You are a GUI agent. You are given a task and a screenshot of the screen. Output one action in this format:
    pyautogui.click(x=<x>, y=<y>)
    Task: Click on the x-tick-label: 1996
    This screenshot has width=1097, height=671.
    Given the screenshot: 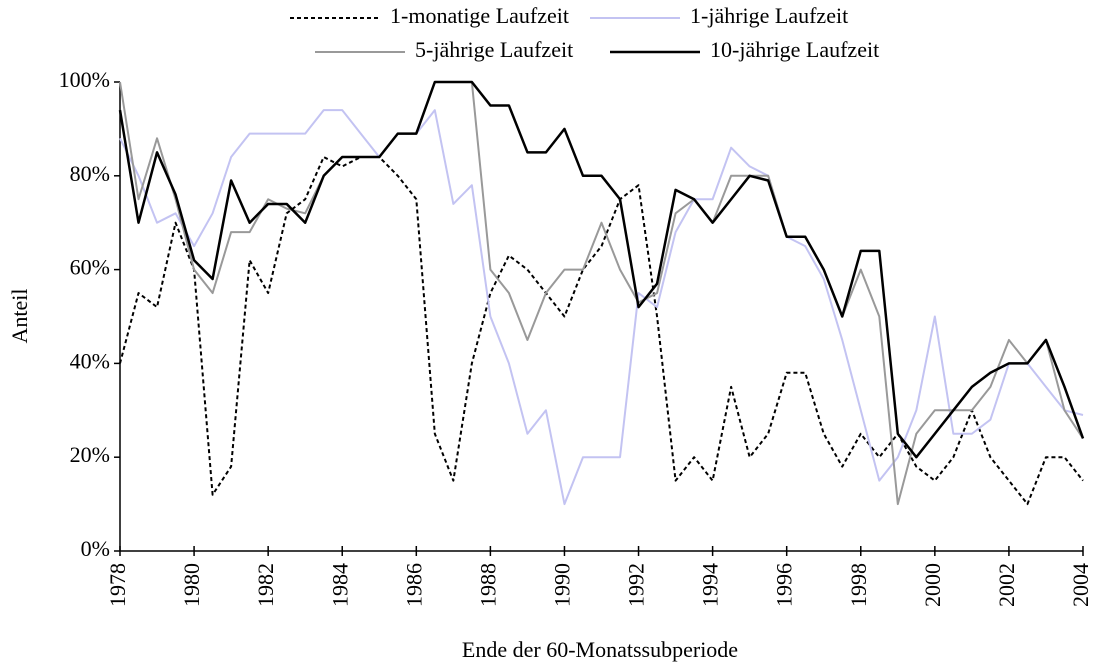 What is the action you would take?
    pyautogui.click(x=784, y=585)
    